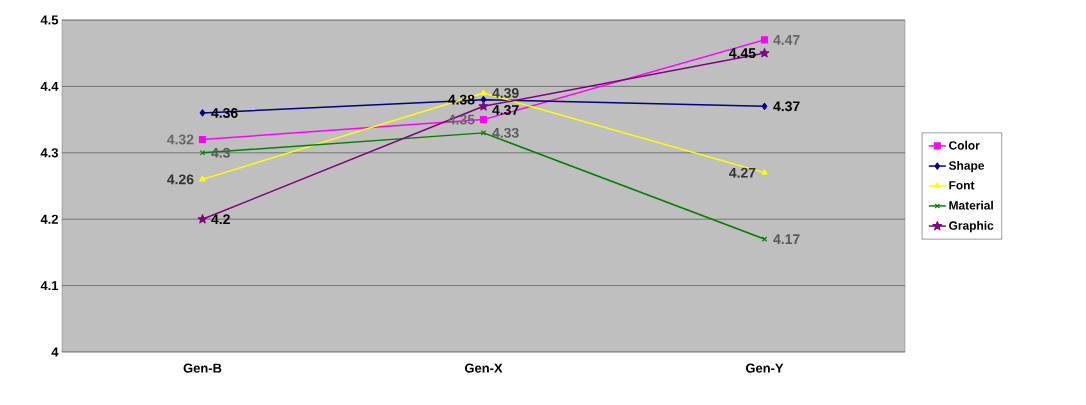 The height and width of the screenshot is (405, 1086). I want to click on data-label: 4.26, so click(180, 179).